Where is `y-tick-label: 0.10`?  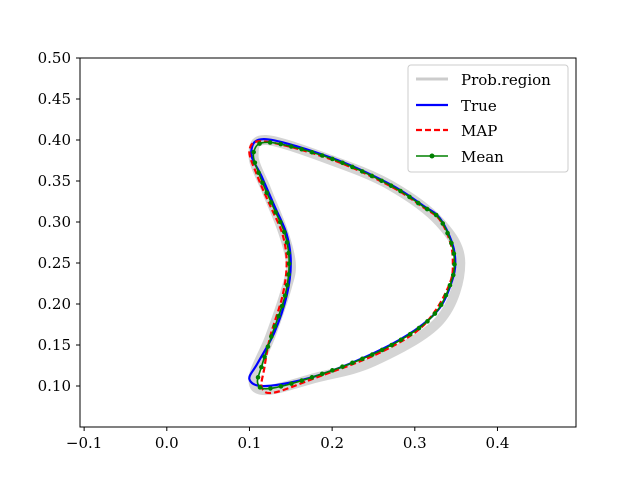 y-tick-label: 0.10 is located at coordinates (54, 386).